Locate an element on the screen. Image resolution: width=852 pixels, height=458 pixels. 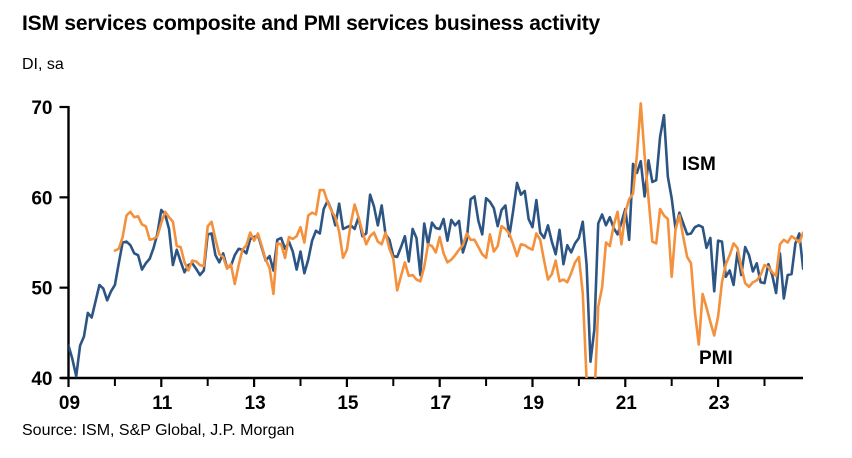
x-axis-tick-label: 09 is located at coordinates (69, 403).